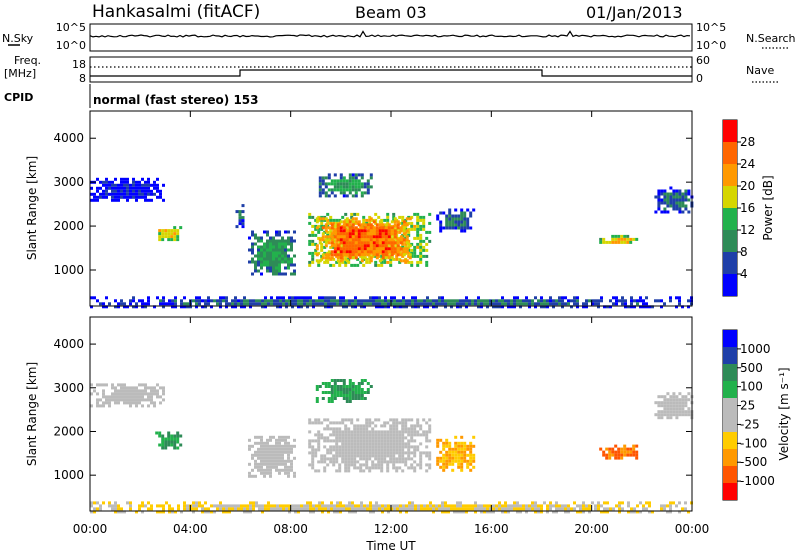 The height and width of the screenshot is (554, 800). I want to click on noise-left-tick-bottom: 10^0, so click(71, 45).